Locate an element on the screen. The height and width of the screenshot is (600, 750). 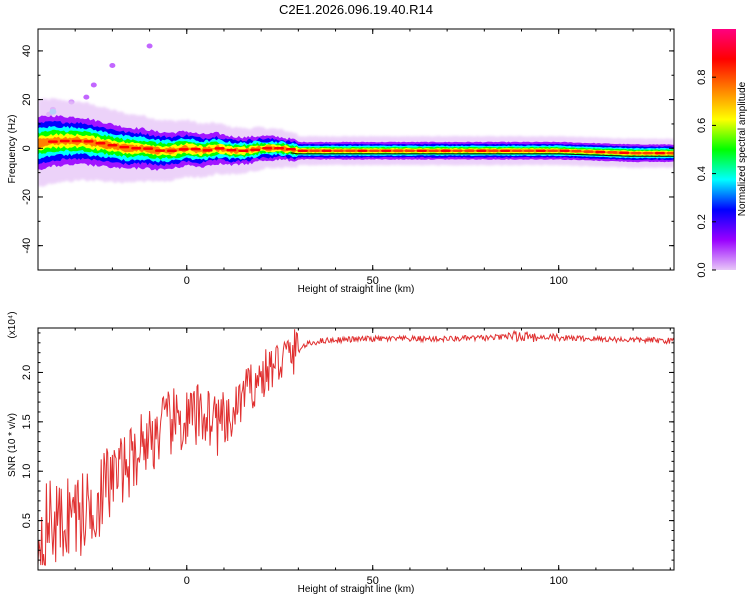
spectrogram-x-tick-label: 100 is located at coordinates (559, 281).